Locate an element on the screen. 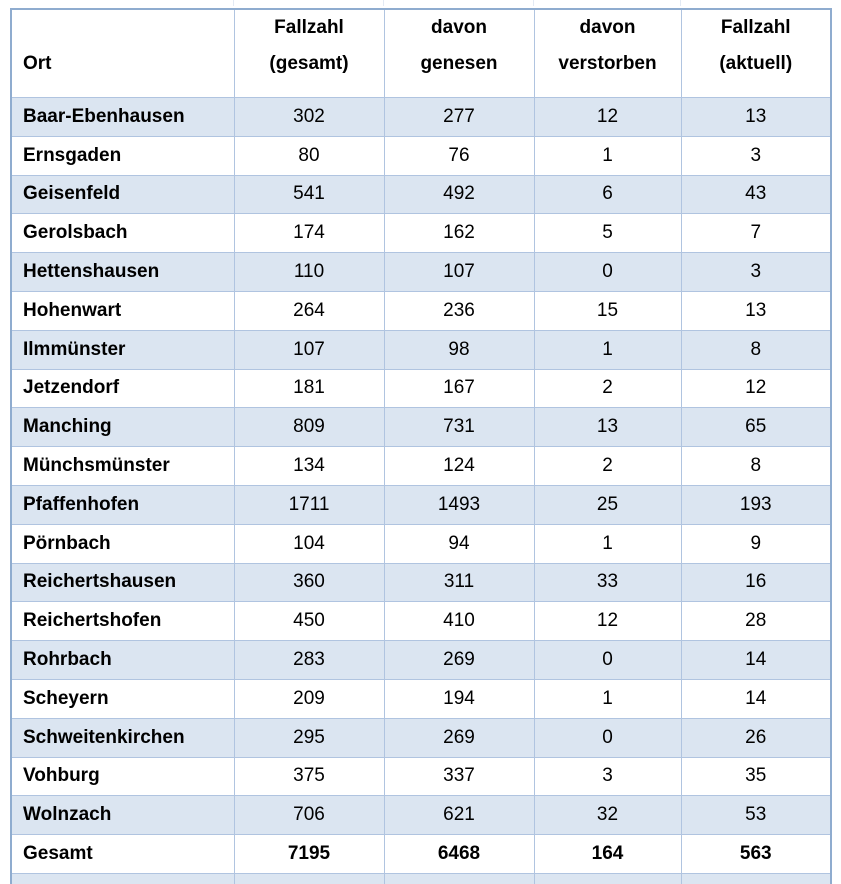 This screenshot has height=884, width=841. value-cell-genesen: 6468 is located at coordinates (459, 854).